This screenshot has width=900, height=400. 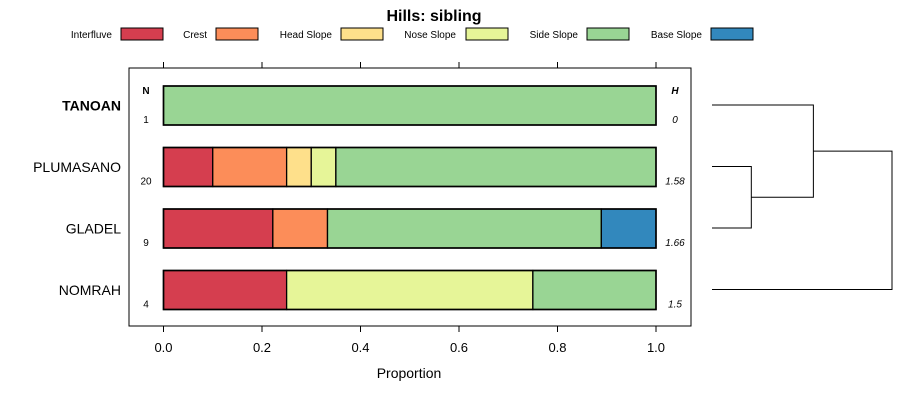 I want to click on bar-segment-plumasano-crest, so click(x=250, y=167).